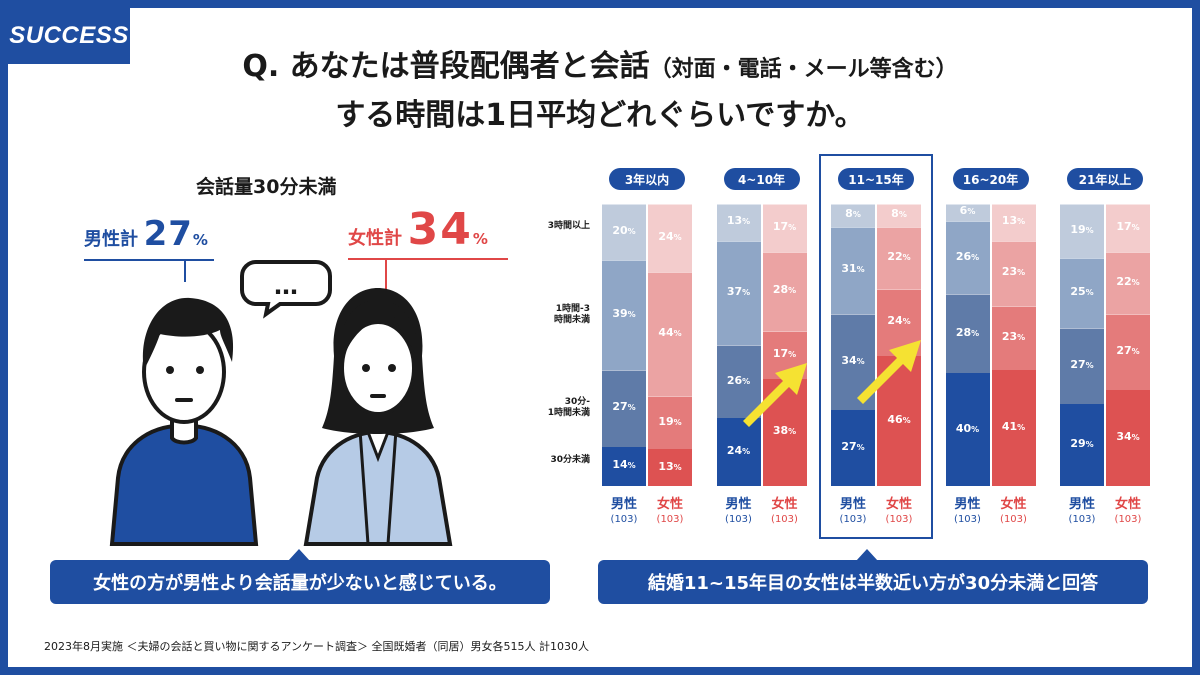 This screenshot has width=1200, height=675. I want to click on category-label: 1時間-3 時間未満, so click(571, 315).